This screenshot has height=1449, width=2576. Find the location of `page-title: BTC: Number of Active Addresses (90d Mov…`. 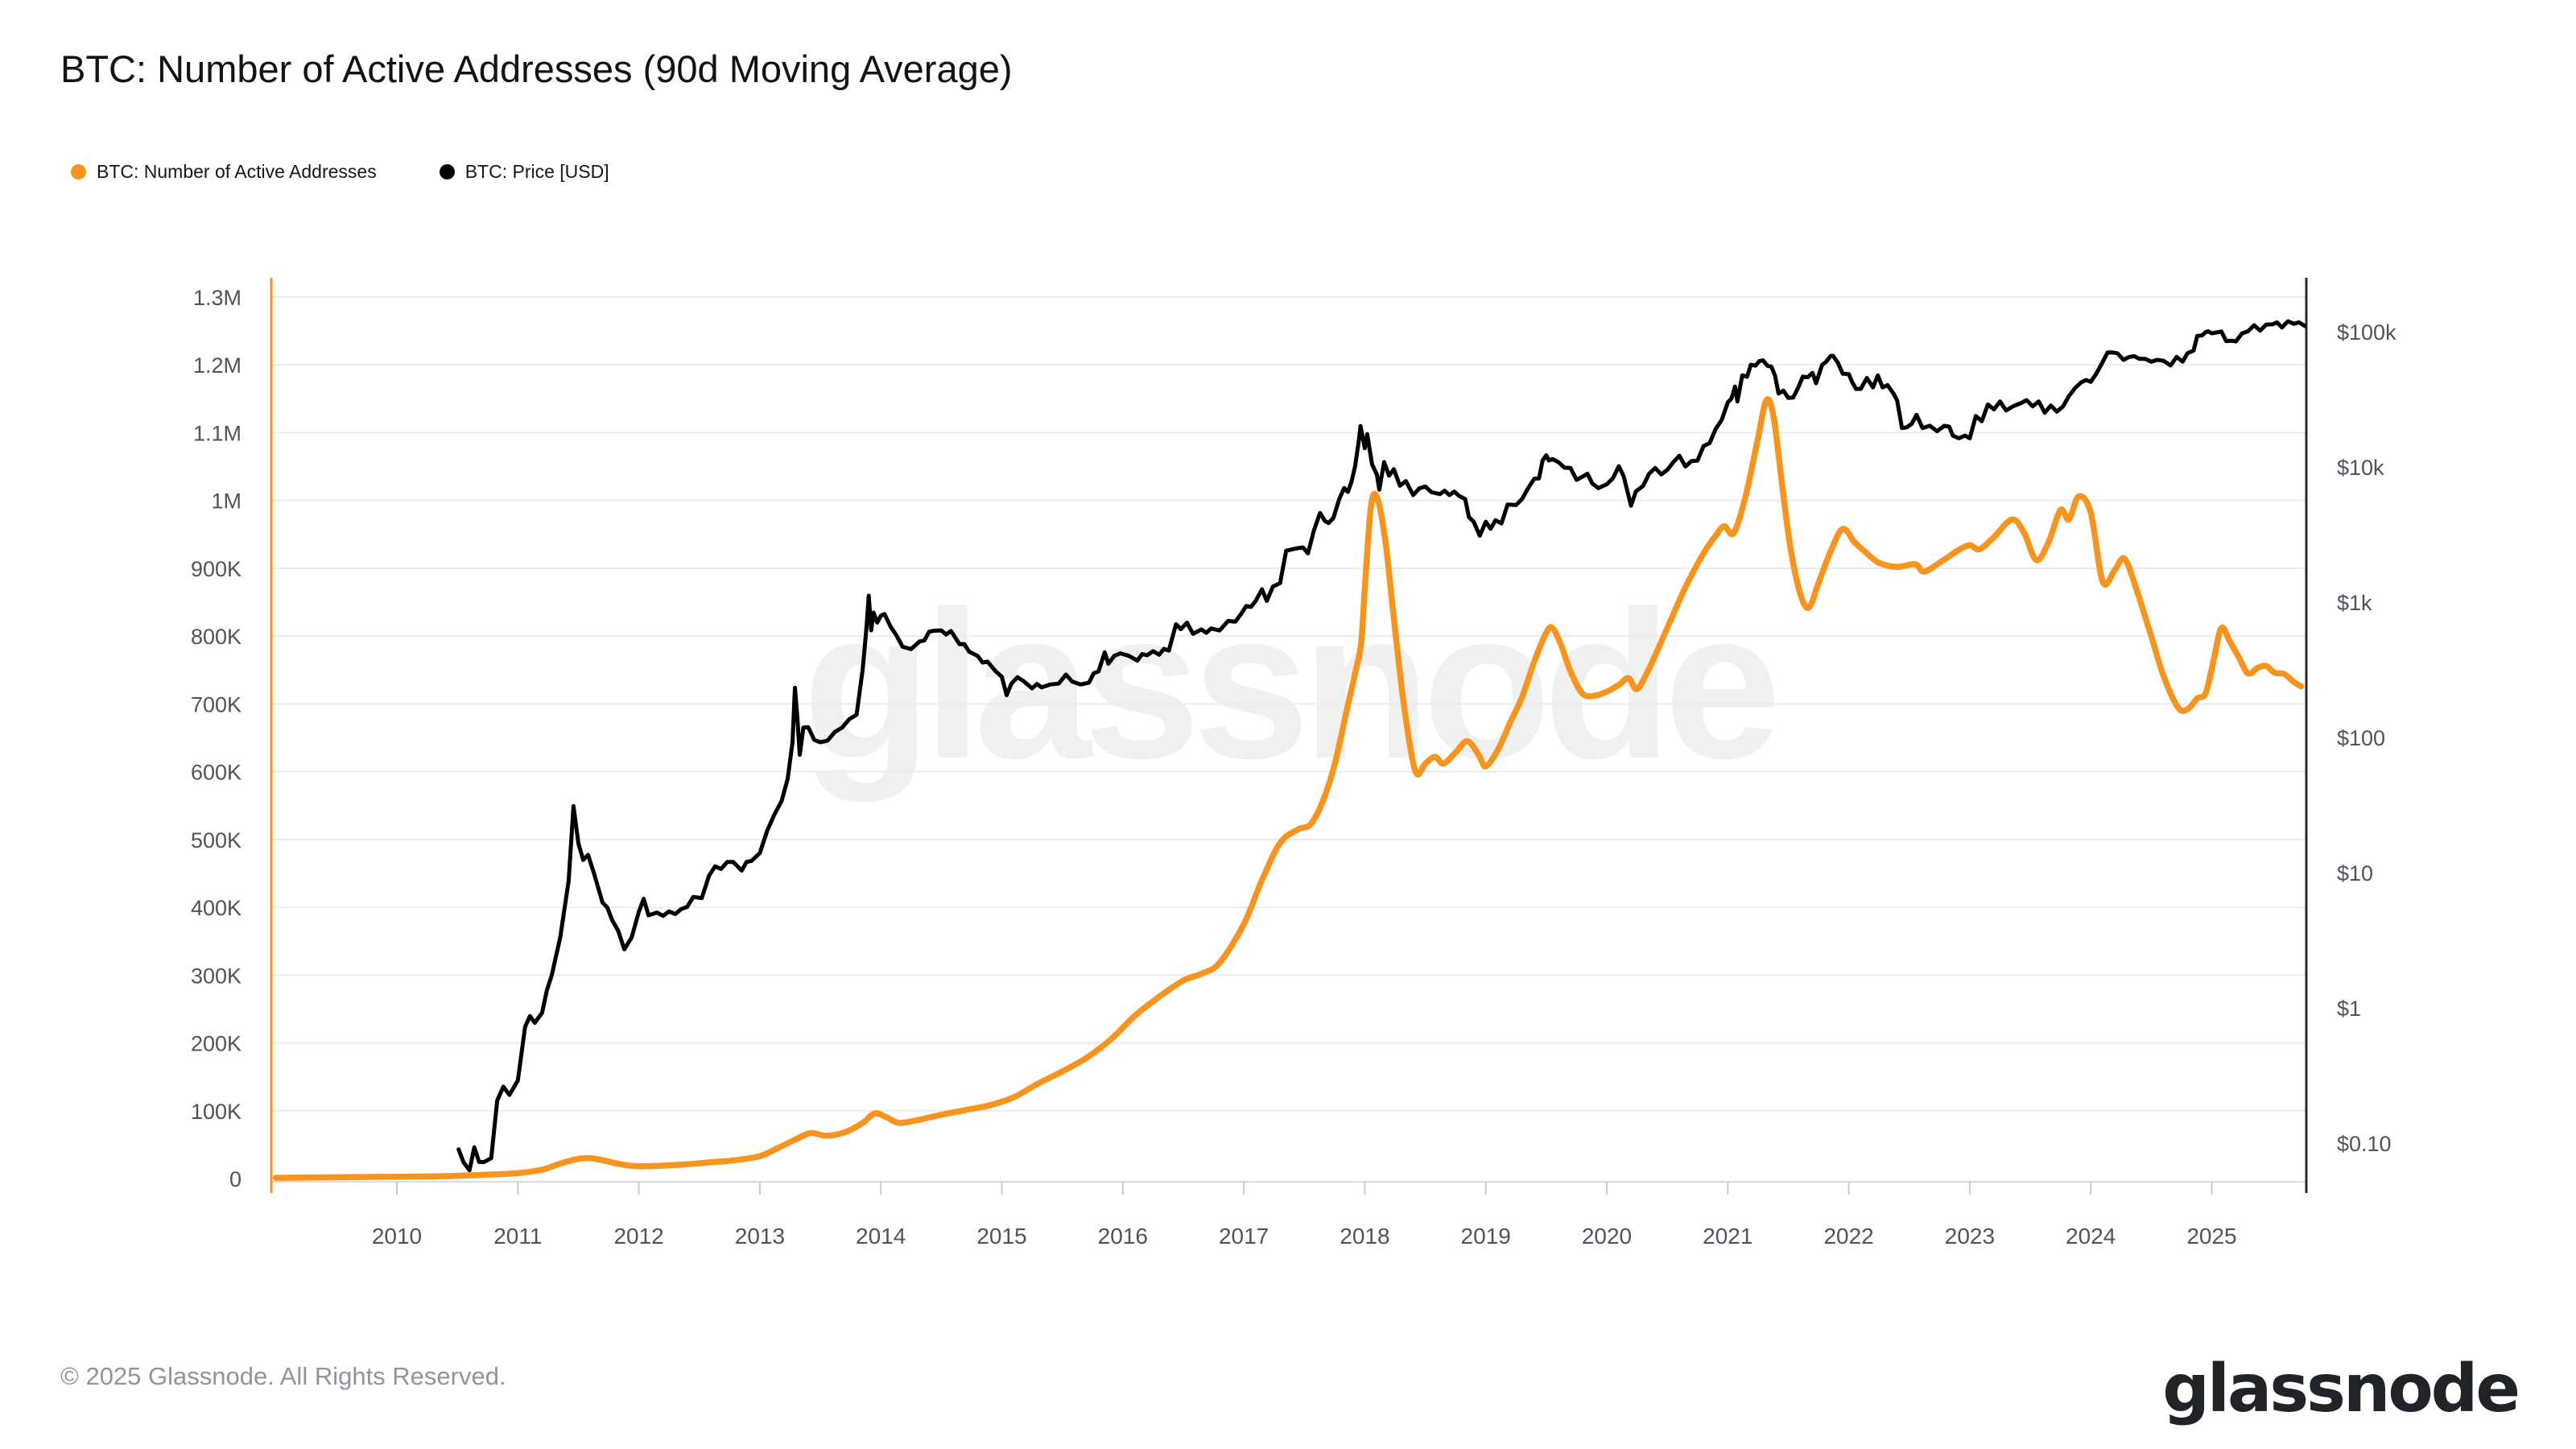

page-title: BTC: Number of Active Addresses (90d Mov… is located at coordinates (536, 68).